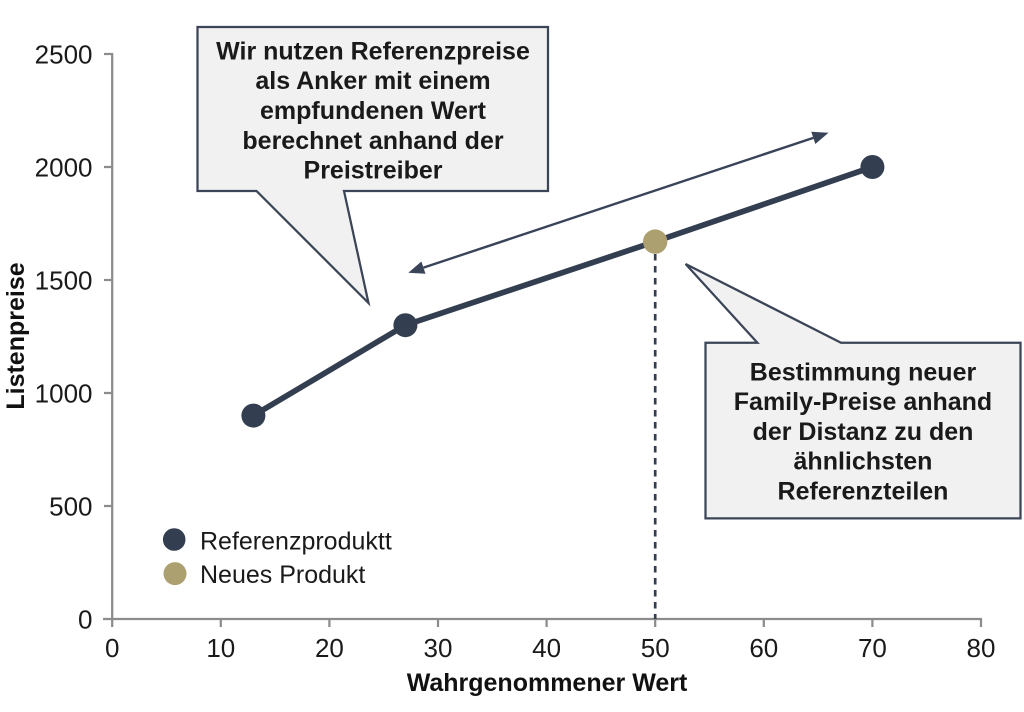  I want to click on svg-text: 2500, so click(64, 54).